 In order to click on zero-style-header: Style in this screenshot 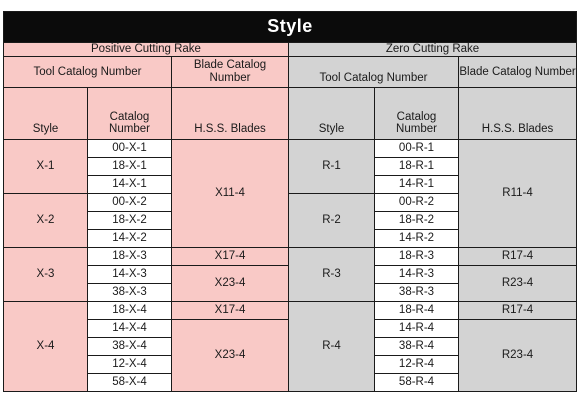, I will do `click(331, 113)`.